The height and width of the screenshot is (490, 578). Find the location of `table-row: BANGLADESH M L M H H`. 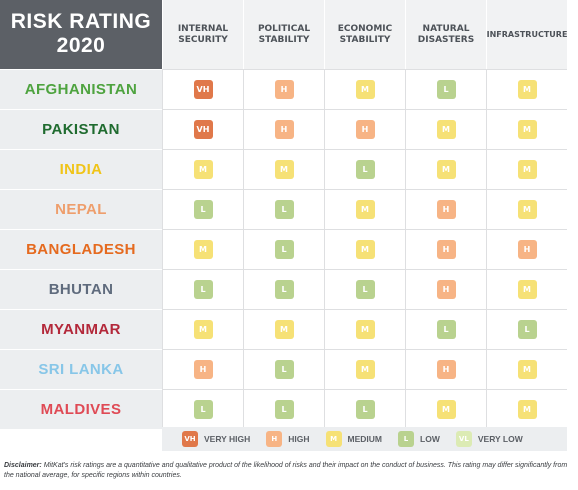

table-row: BANGLADESH M L M H H is located at coordinates (289, 249).